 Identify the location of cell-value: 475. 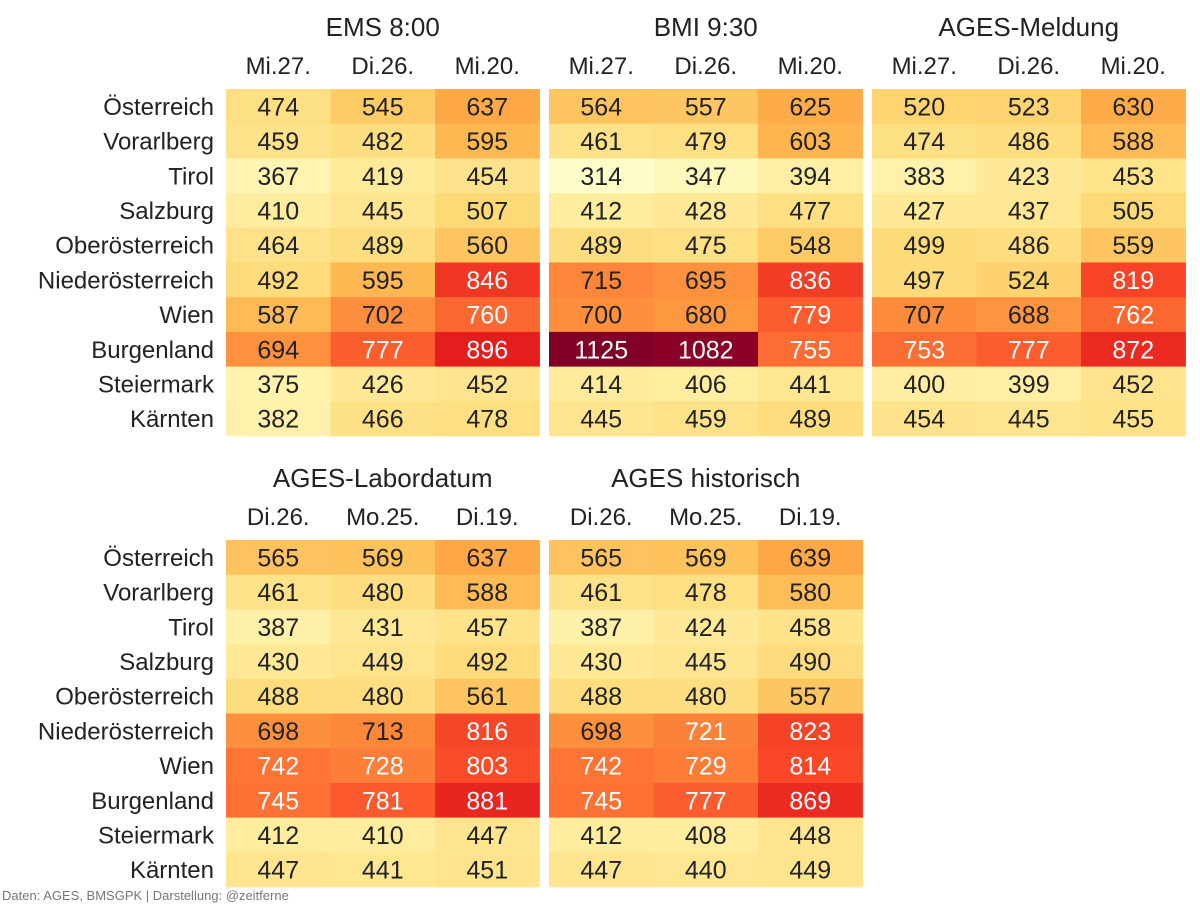
(706, 246).